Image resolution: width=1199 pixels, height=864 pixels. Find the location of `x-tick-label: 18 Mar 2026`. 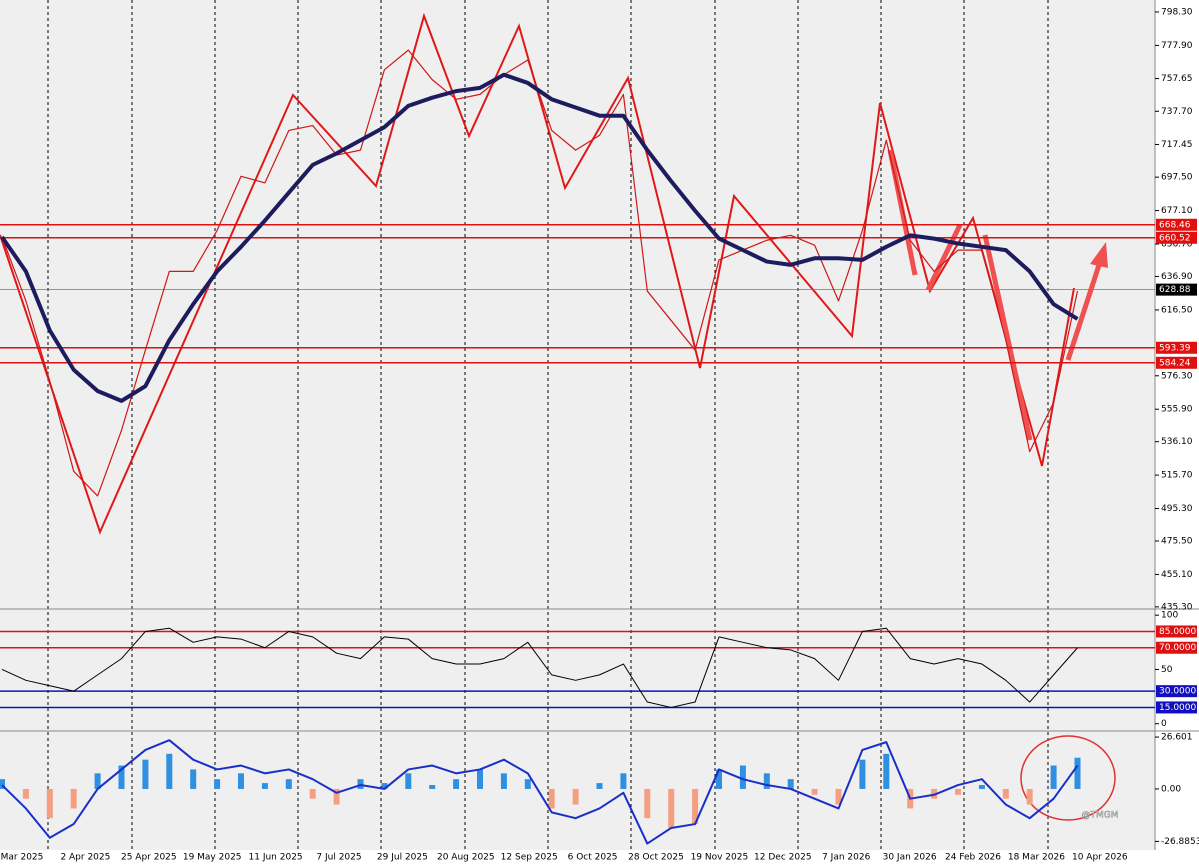

x-tick-label: 18 Mar 2026 is located at coordinates (1036, 858).